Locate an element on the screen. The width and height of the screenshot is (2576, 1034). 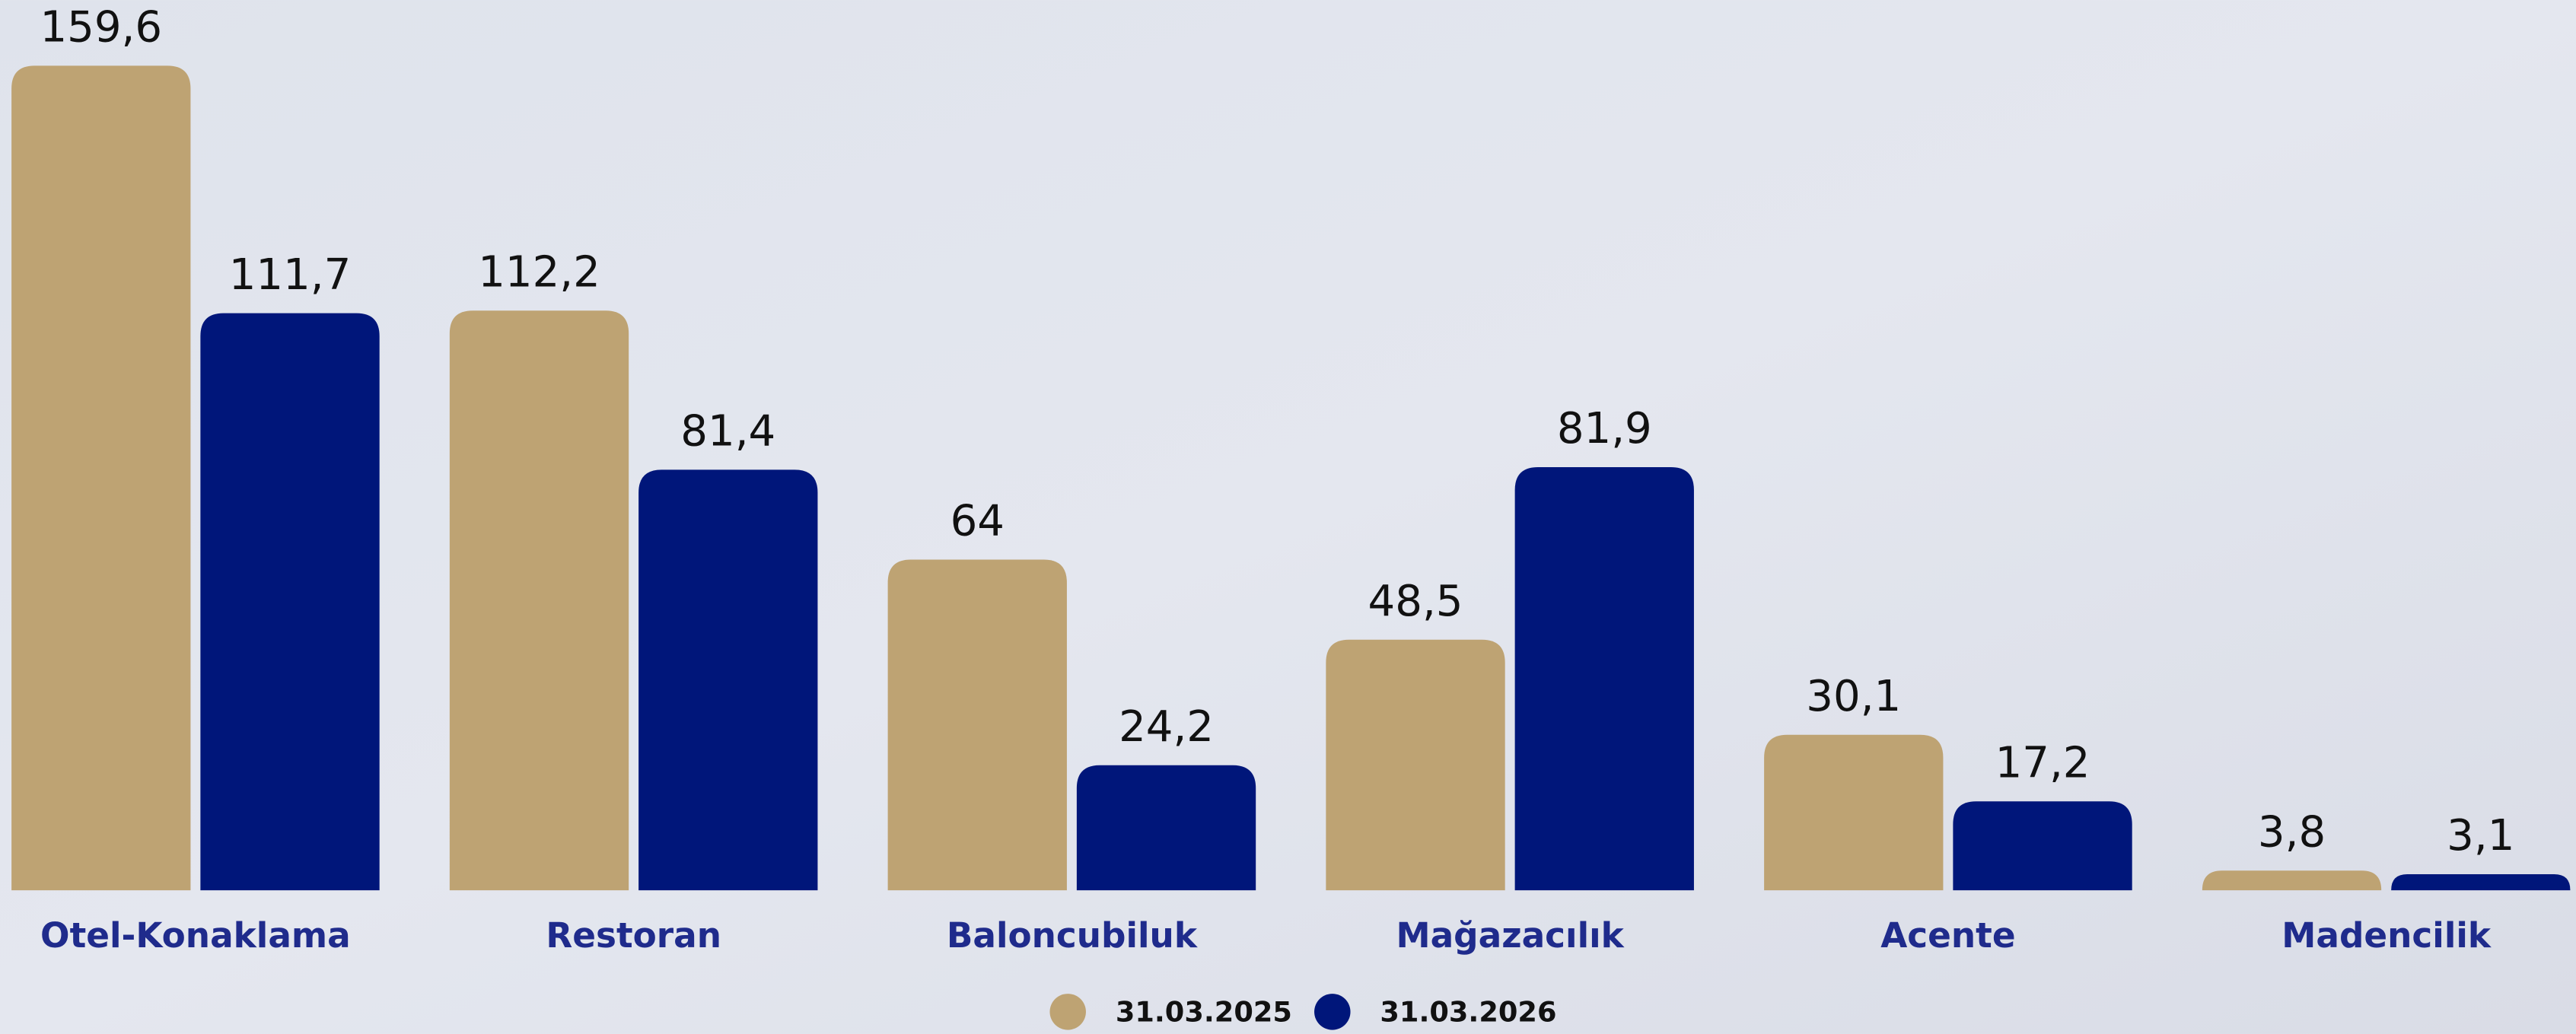
value-label: 30,1 is located at coordinates (1854, 696).